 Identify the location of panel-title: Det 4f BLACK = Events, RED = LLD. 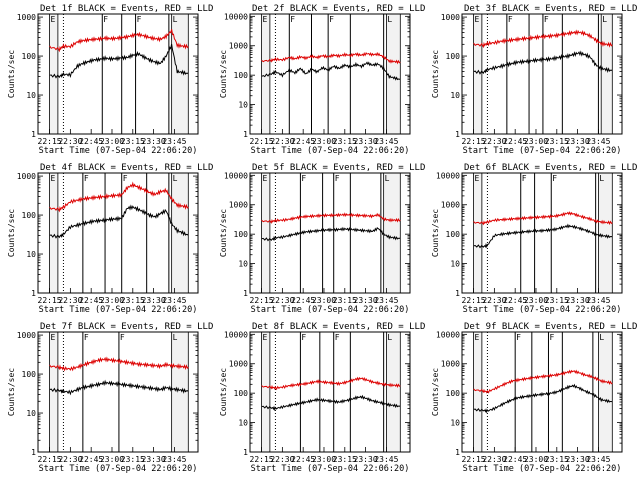
(126, 168).